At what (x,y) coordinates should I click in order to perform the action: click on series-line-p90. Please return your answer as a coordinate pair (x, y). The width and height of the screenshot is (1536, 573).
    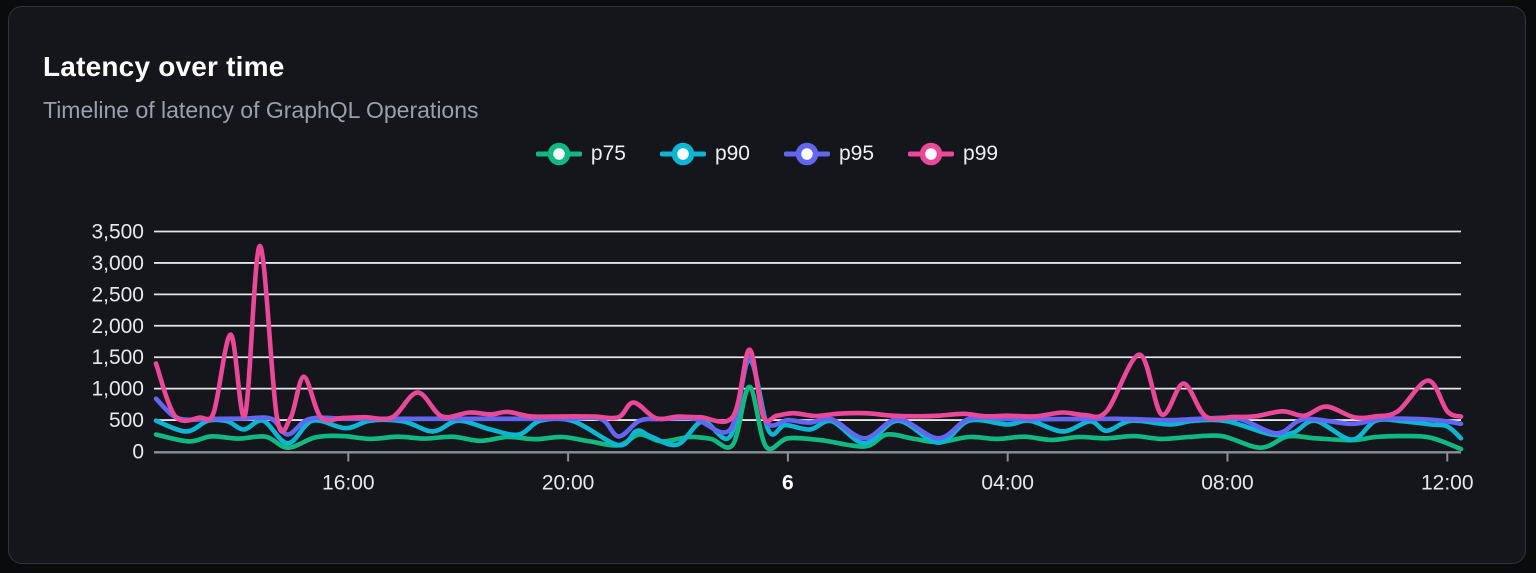
    Looking at the image, I should click on (808, 402).